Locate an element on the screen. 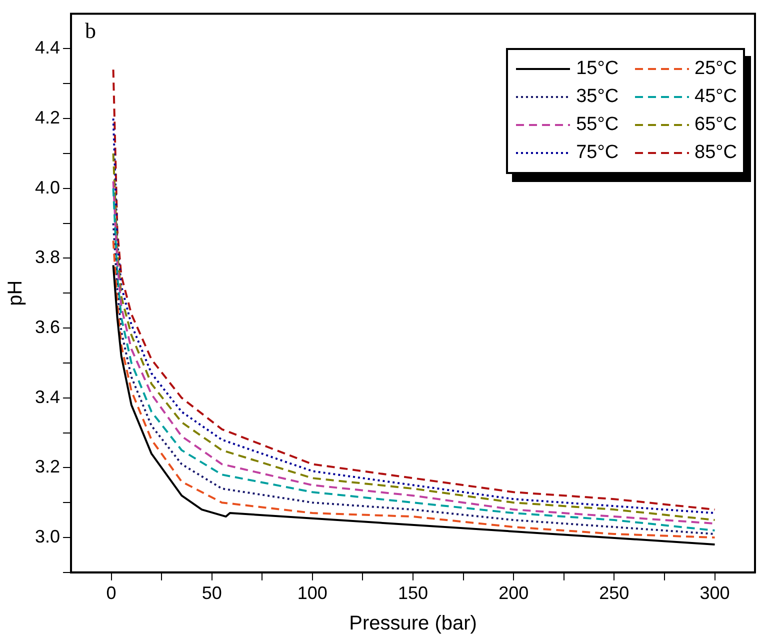 The height and width of the screenshot is (640, 771). x-tick-label: 100 is located at coordinates (312, 593).